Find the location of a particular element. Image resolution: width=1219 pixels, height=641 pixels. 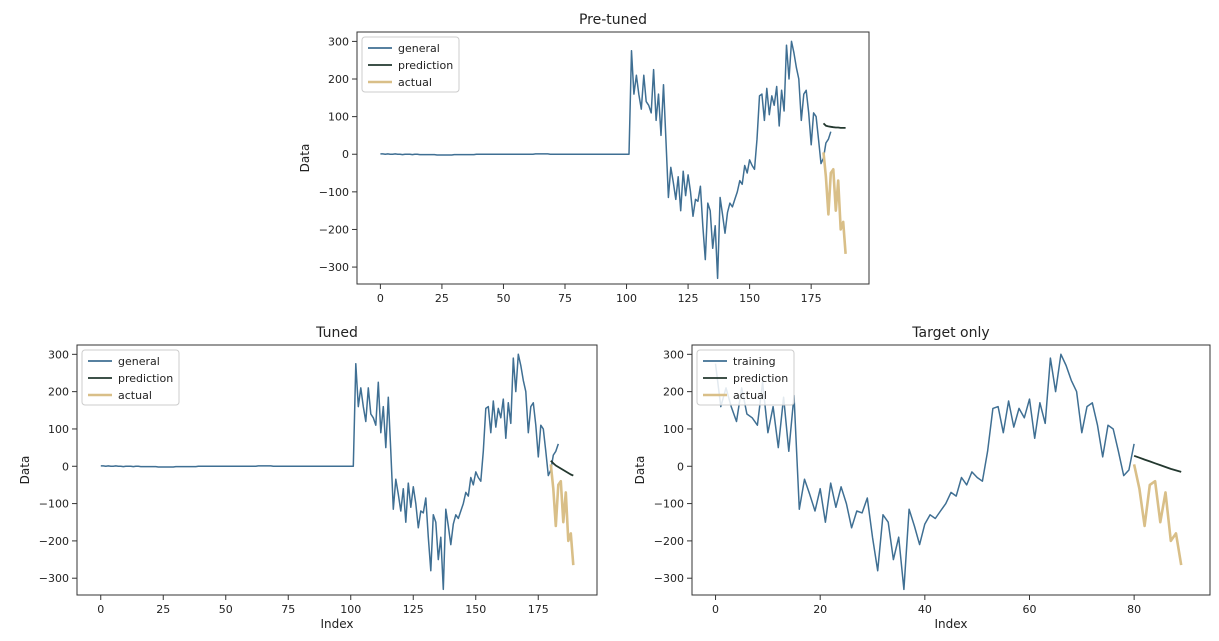

x-tick-label: 40 is located at coordinates (925, 609).